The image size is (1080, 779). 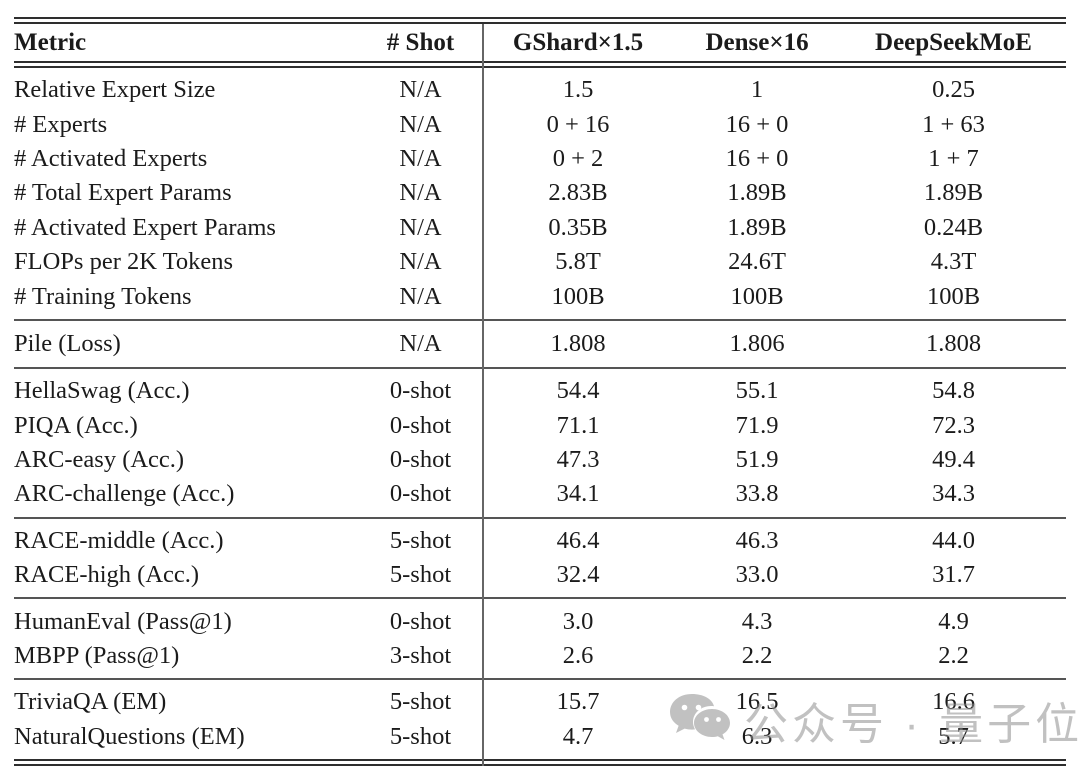 What do you see at coordinates (540, 541) in the screenshot?
I see `table-row: RACE-middle (Acc.) 5-shot 46.4 46.3 44.0` at bounding box center [540, 541].